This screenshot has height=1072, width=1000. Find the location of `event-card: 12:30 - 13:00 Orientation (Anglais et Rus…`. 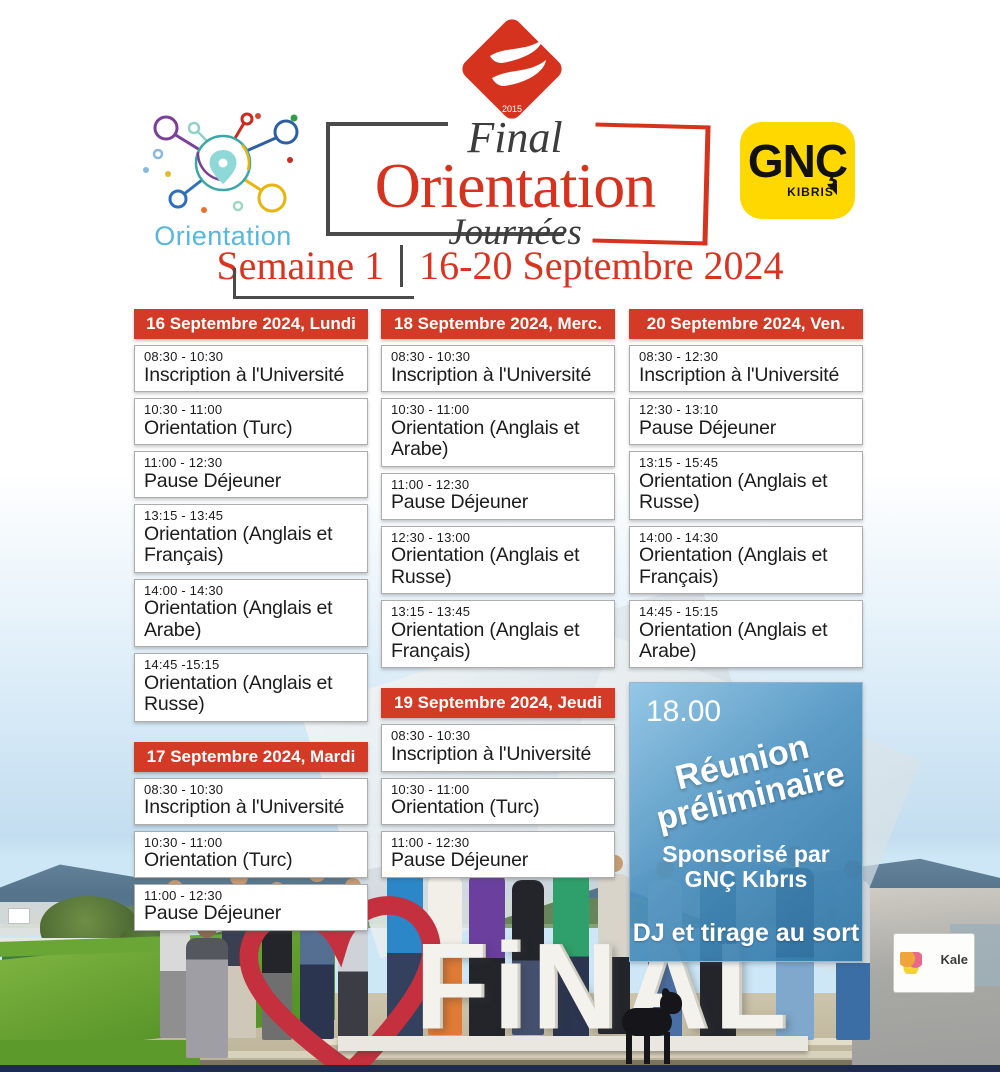

event-card: 12:30 - 13:00 Orientation (Anglais et Rus… is located at coordinates (498, 559).